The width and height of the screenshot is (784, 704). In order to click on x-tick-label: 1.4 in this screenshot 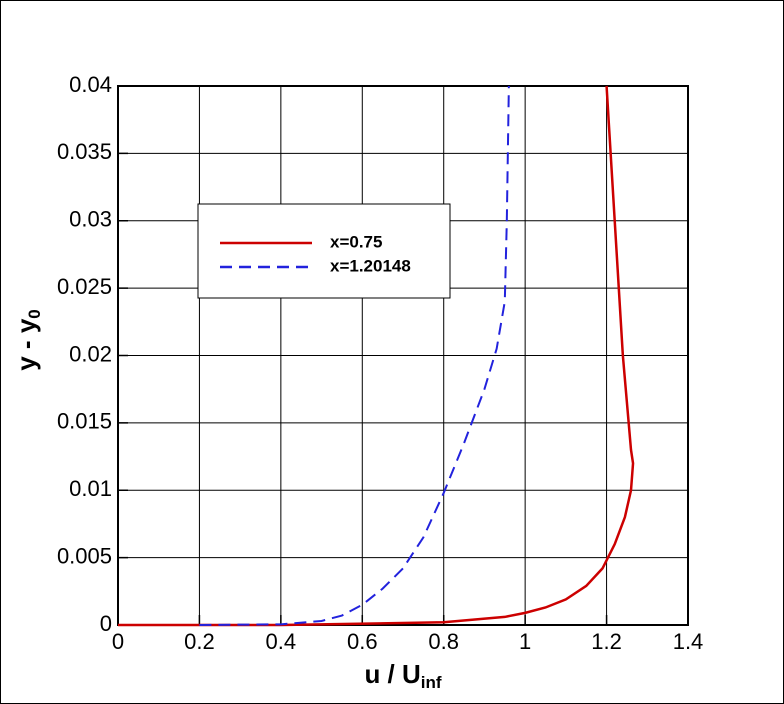, I will do `click(688, 641)`.